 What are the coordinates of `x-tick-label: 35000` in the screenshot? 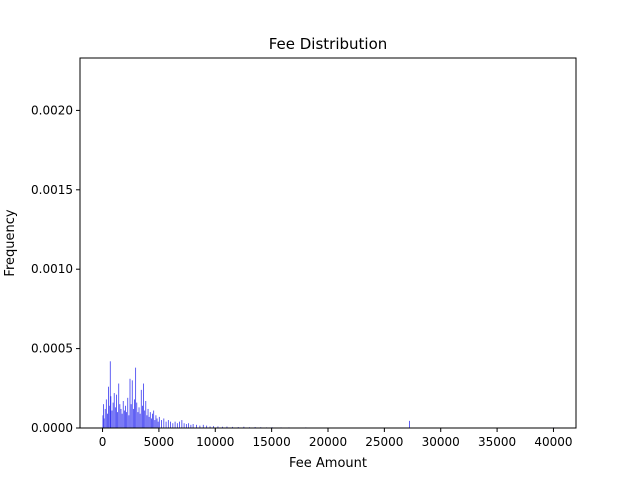 It's located at (497, 442).